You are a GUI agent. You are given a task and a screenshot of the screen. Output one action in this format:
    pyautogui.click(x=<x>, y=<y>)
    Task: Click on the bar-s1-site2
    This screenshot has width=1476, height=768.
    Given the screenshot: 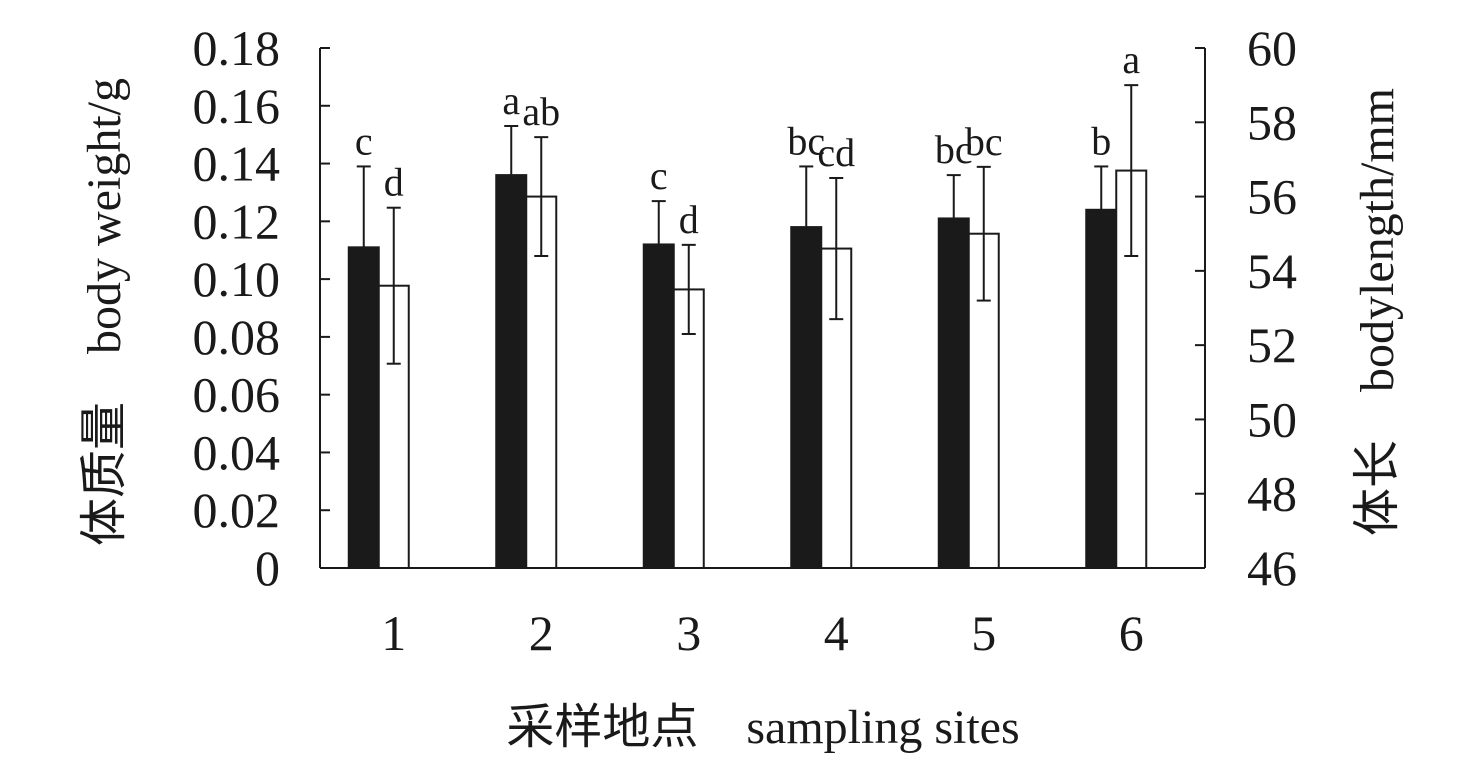 What is the action you would take?
    pyautogui.click(x=511, y=371)
    